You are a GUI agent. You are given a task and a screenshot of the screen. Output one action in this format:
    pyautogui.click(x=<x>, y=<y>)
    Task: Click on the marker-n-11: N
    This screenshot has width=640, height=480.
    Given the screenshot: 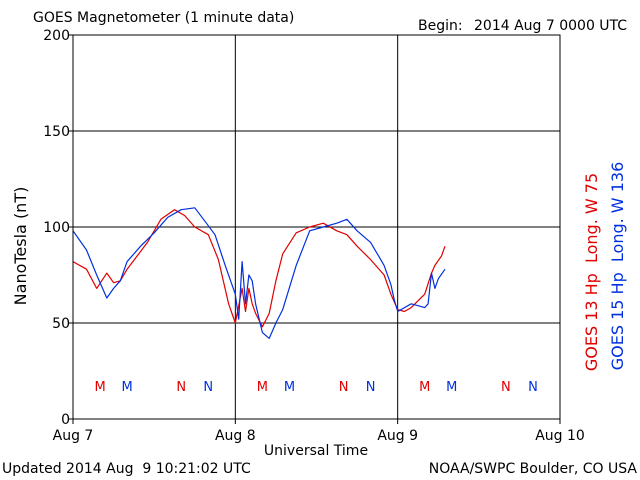 What is the action you would take?
    pyautogui.click(x=533, y=387)
    